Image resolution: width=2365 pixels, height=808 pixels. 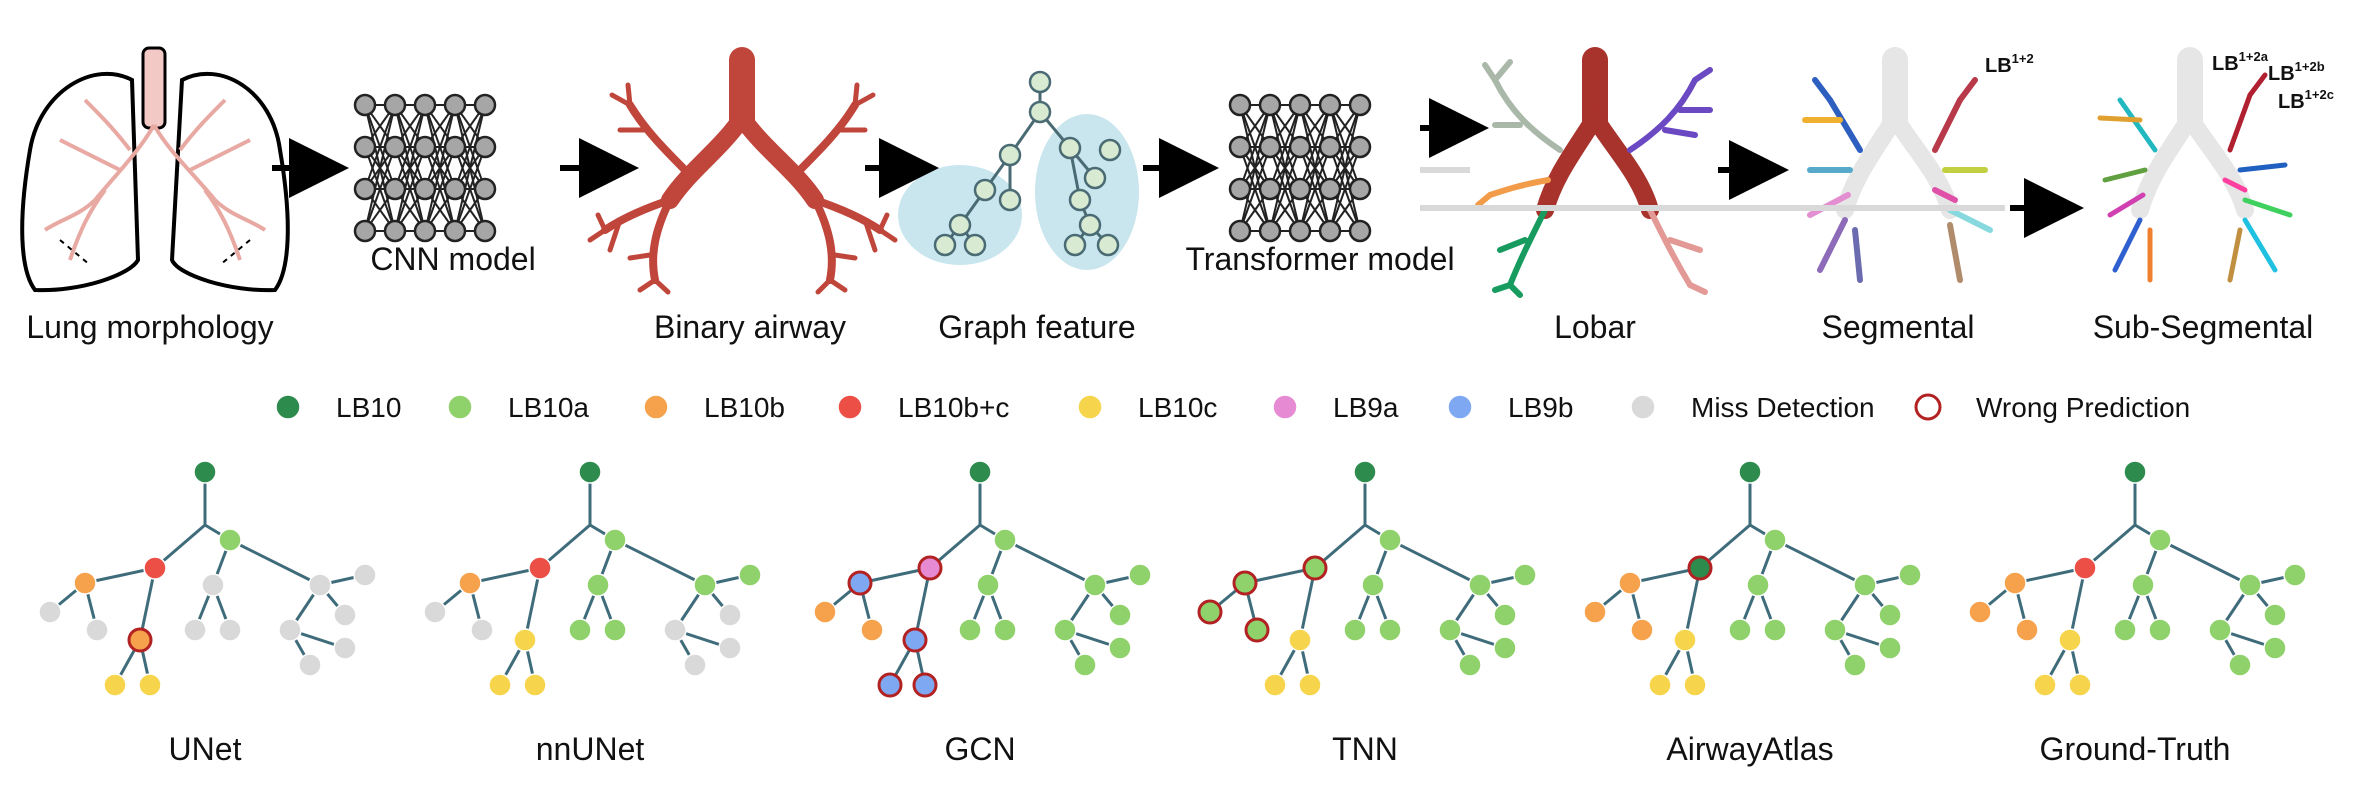 I want to click on caption-subsegmental: Sub-Segmental, so click(x=2203, y=327).